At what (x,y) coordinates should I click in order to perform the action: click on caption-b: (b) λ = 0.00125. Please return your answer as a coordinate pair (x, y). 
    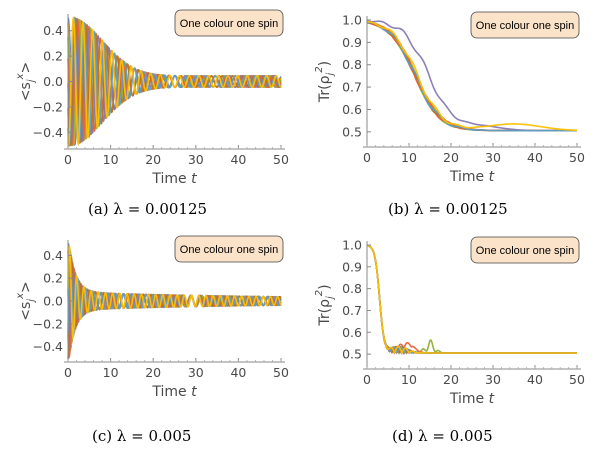
    Looking at the image, I should click on (448, 209).